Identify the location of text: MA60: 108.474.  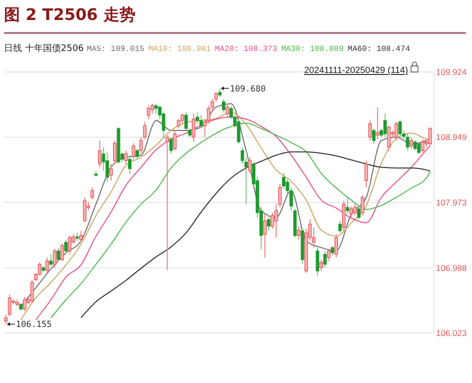
(379, 49).